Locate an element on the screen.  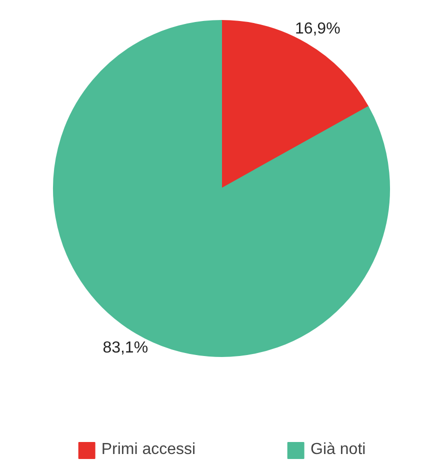
legend-label: Primi accessi is located at coordinates (148, 450).